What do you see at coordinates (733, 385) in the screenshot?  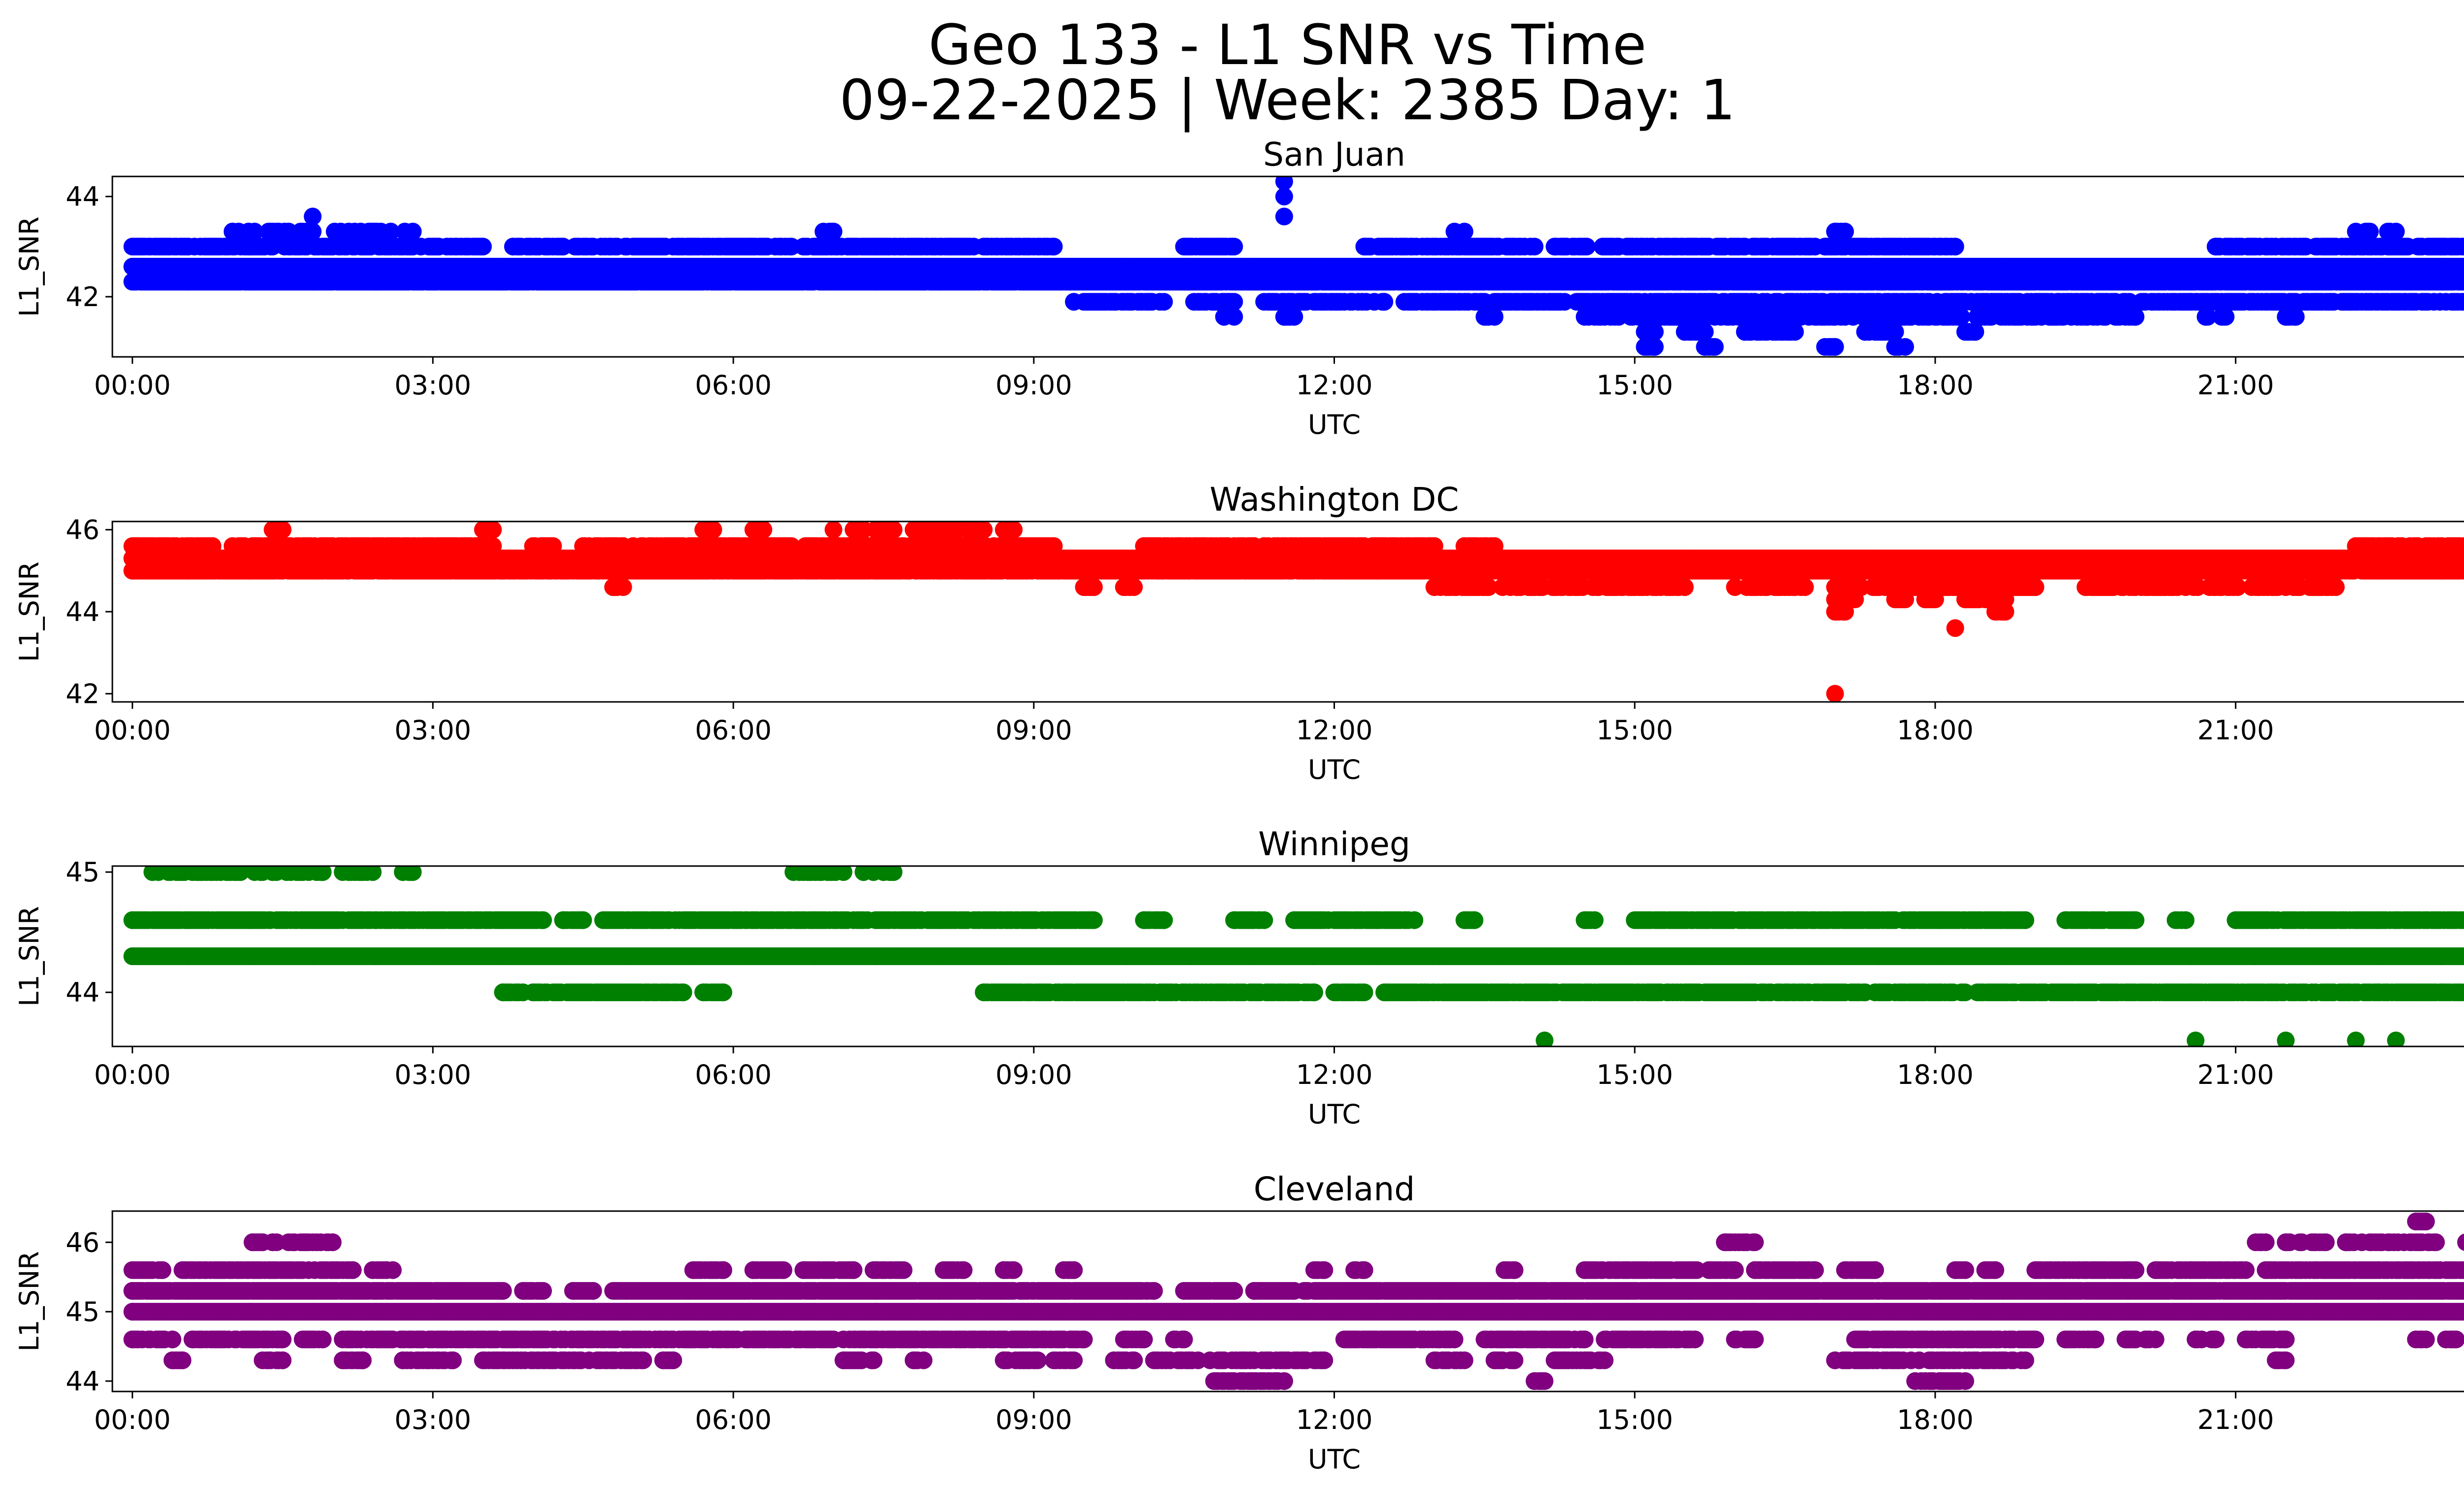 I see `x-tick-label: 06:00` at bounding box center [733, 385].